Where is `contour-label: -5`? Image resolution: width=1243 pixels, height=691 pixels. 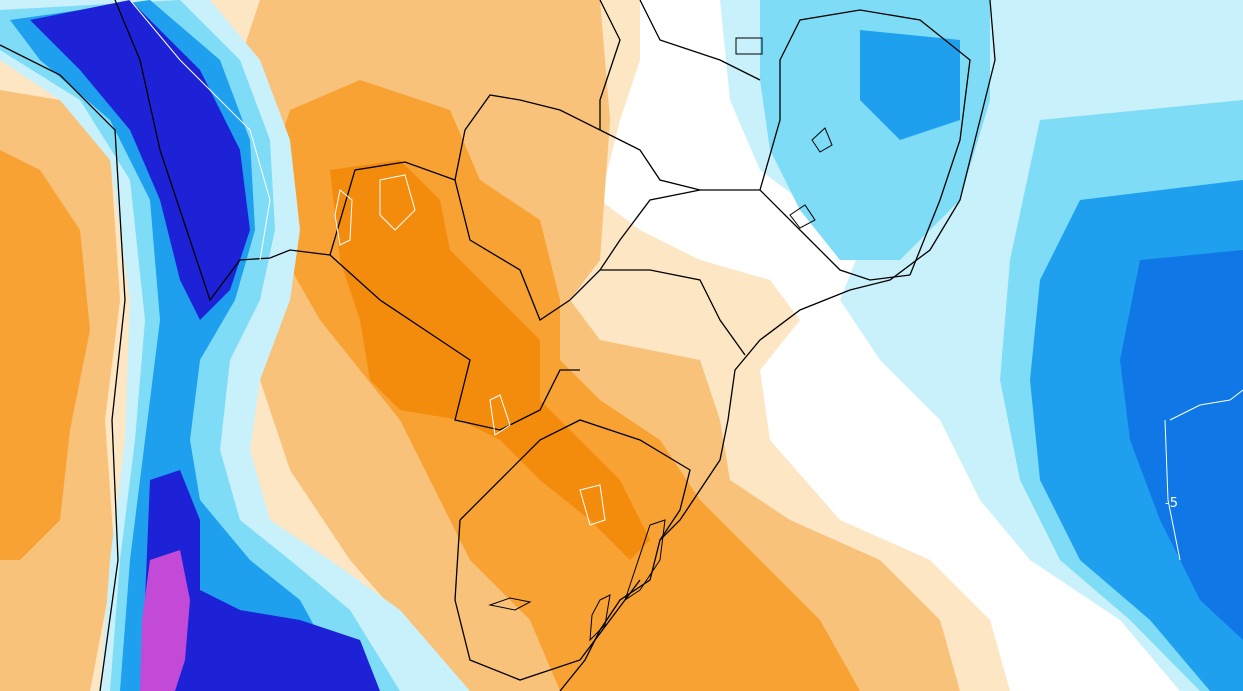 contour-label: -5 is located at coordinates (1171, 503).